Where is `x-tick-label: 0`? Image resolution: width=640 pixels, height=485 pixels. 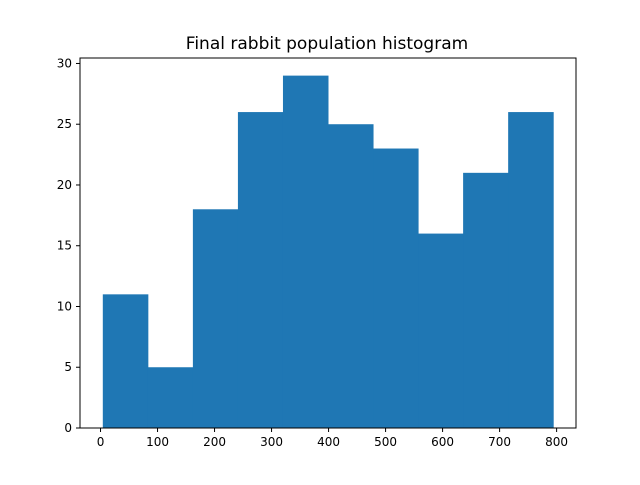
x-tick-label: 0 is located at coordinates (101, 442).